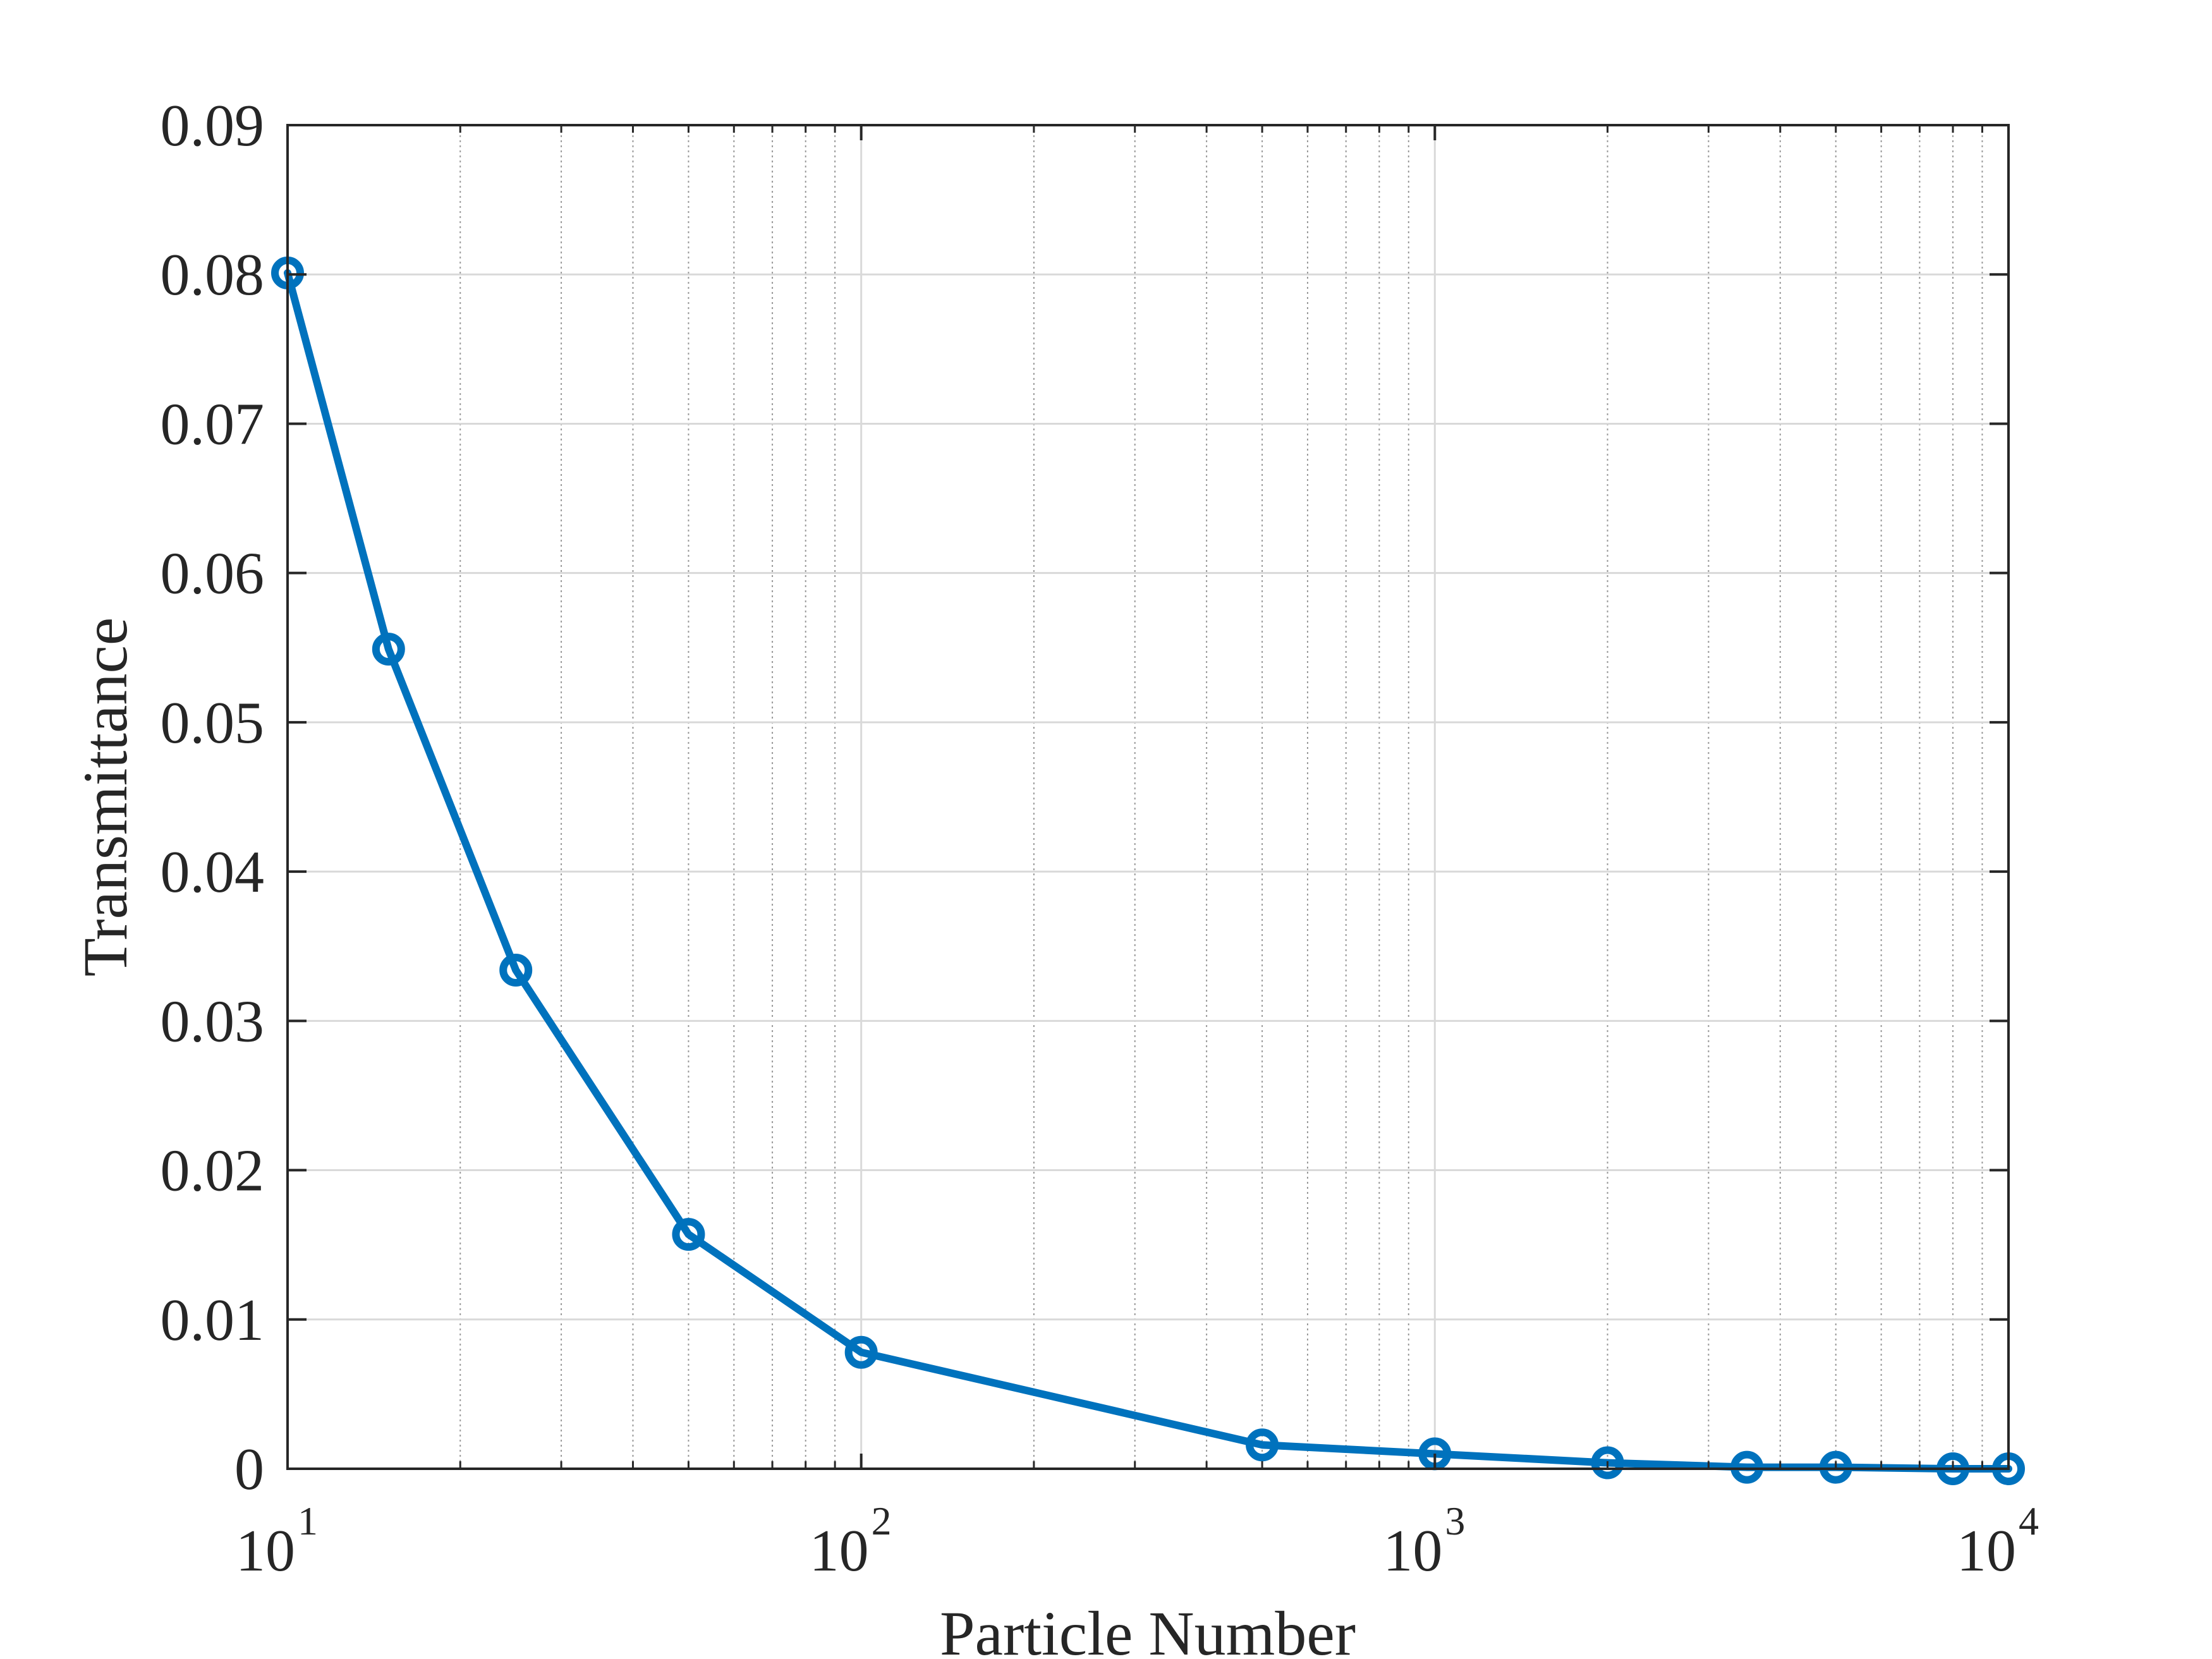 The height and width of the screenshot is (1659, 2212). I want to click on y-tick-label: 0.06, so click(213, 574).